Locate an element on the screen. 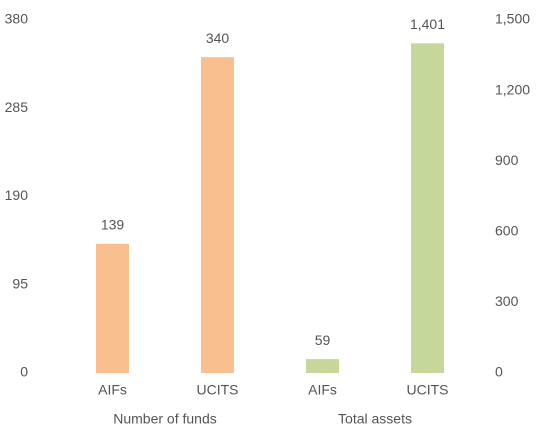 The width and height of the screenshot is (544, 428). value-label: 1,401 is located at coordinates (427, 24).